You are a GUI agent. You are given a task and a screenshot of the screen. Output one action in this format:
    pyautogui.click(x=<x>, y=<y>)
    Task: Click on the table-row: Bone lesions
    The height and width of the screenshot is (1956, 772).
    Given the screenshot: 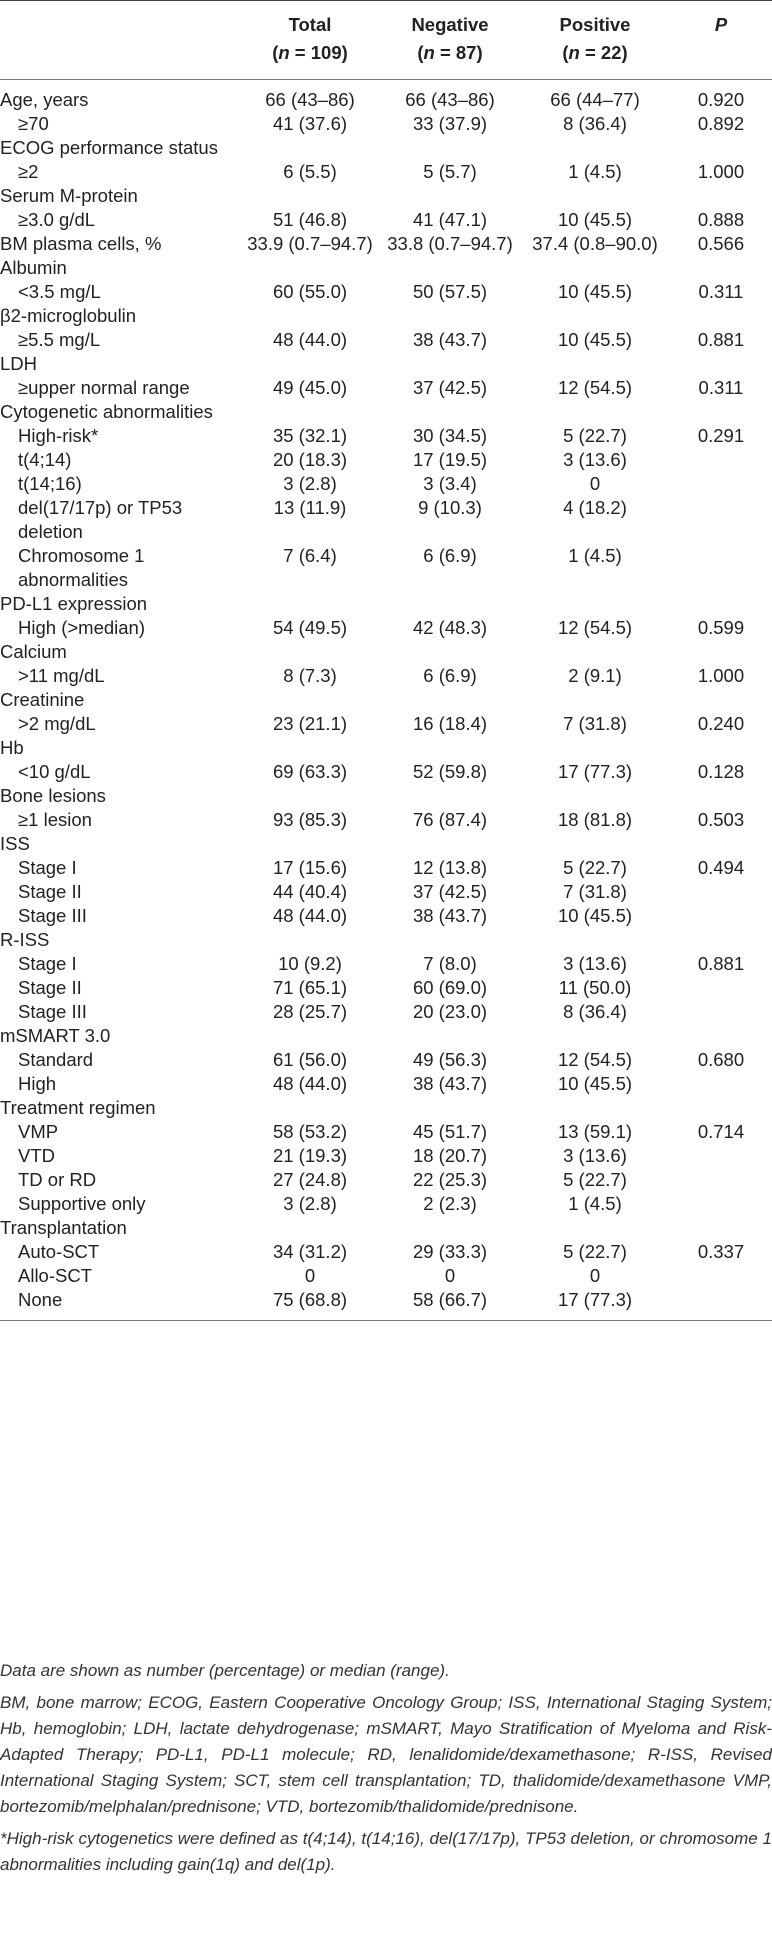 What is the action you would take?
    pyautogui.click(x=386, y=796)
    